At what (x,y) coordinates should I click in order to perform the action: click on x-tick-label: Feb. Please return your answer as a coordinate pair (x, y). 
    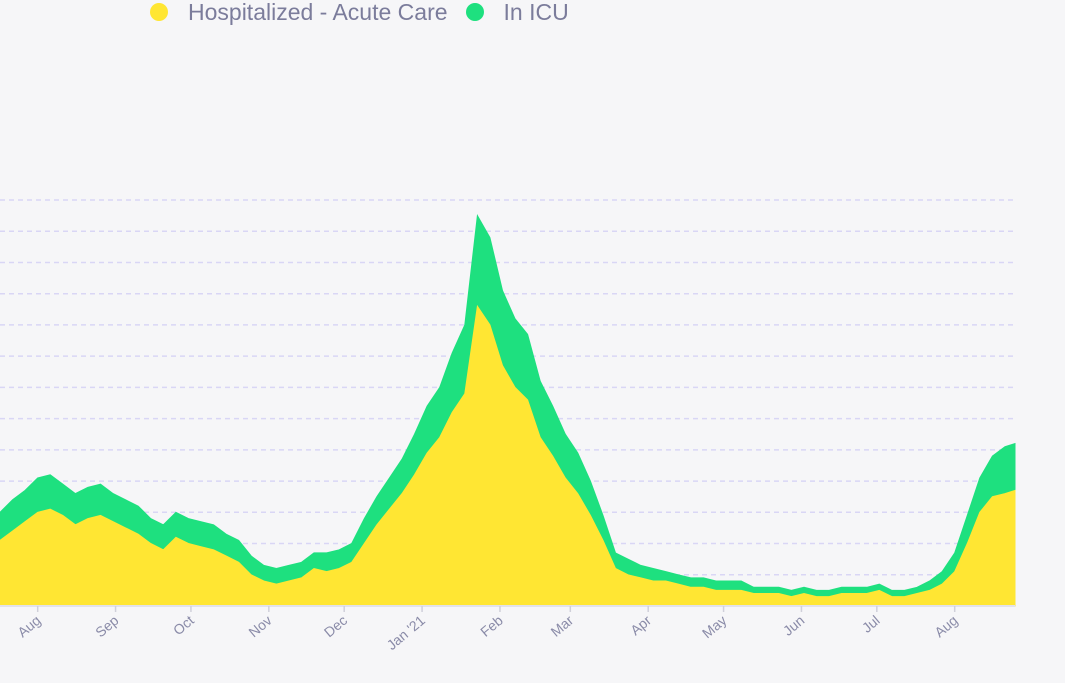
    Looking at the image, I should click on (491, 626).